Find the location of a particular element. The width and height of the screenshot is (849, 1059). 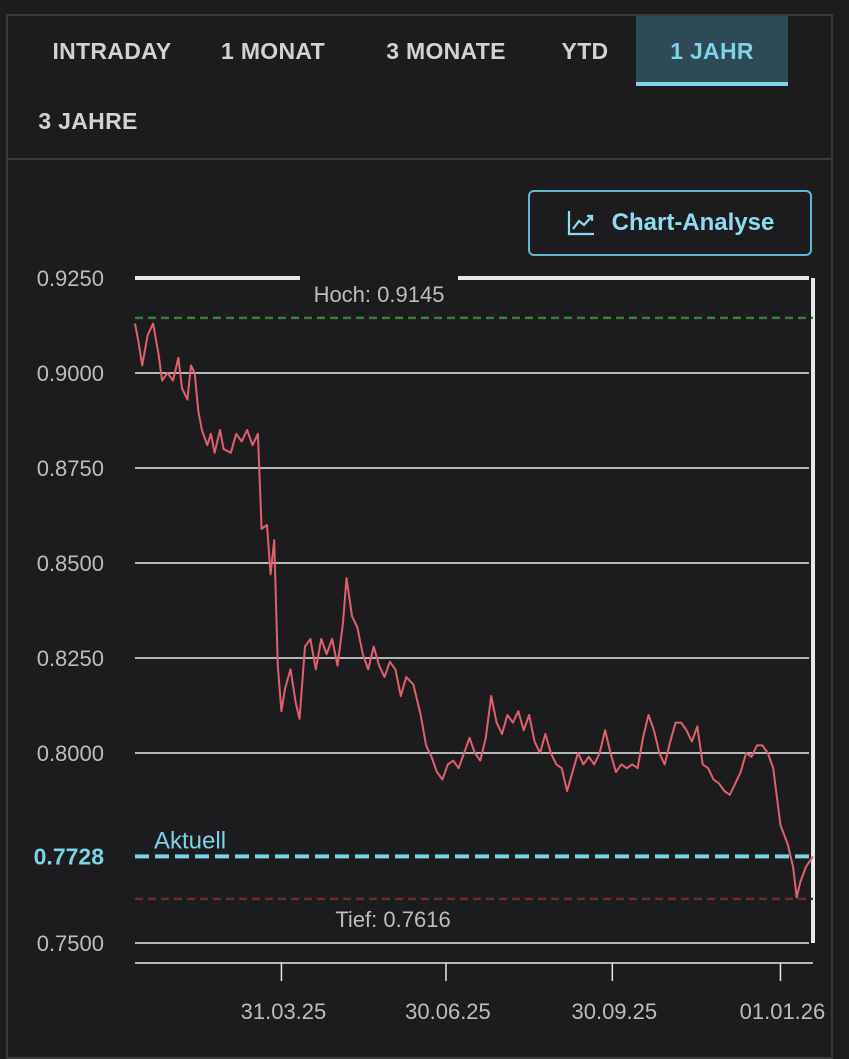

tab-1-jahr: 1 JAHR is located at coordinates (712, 51).